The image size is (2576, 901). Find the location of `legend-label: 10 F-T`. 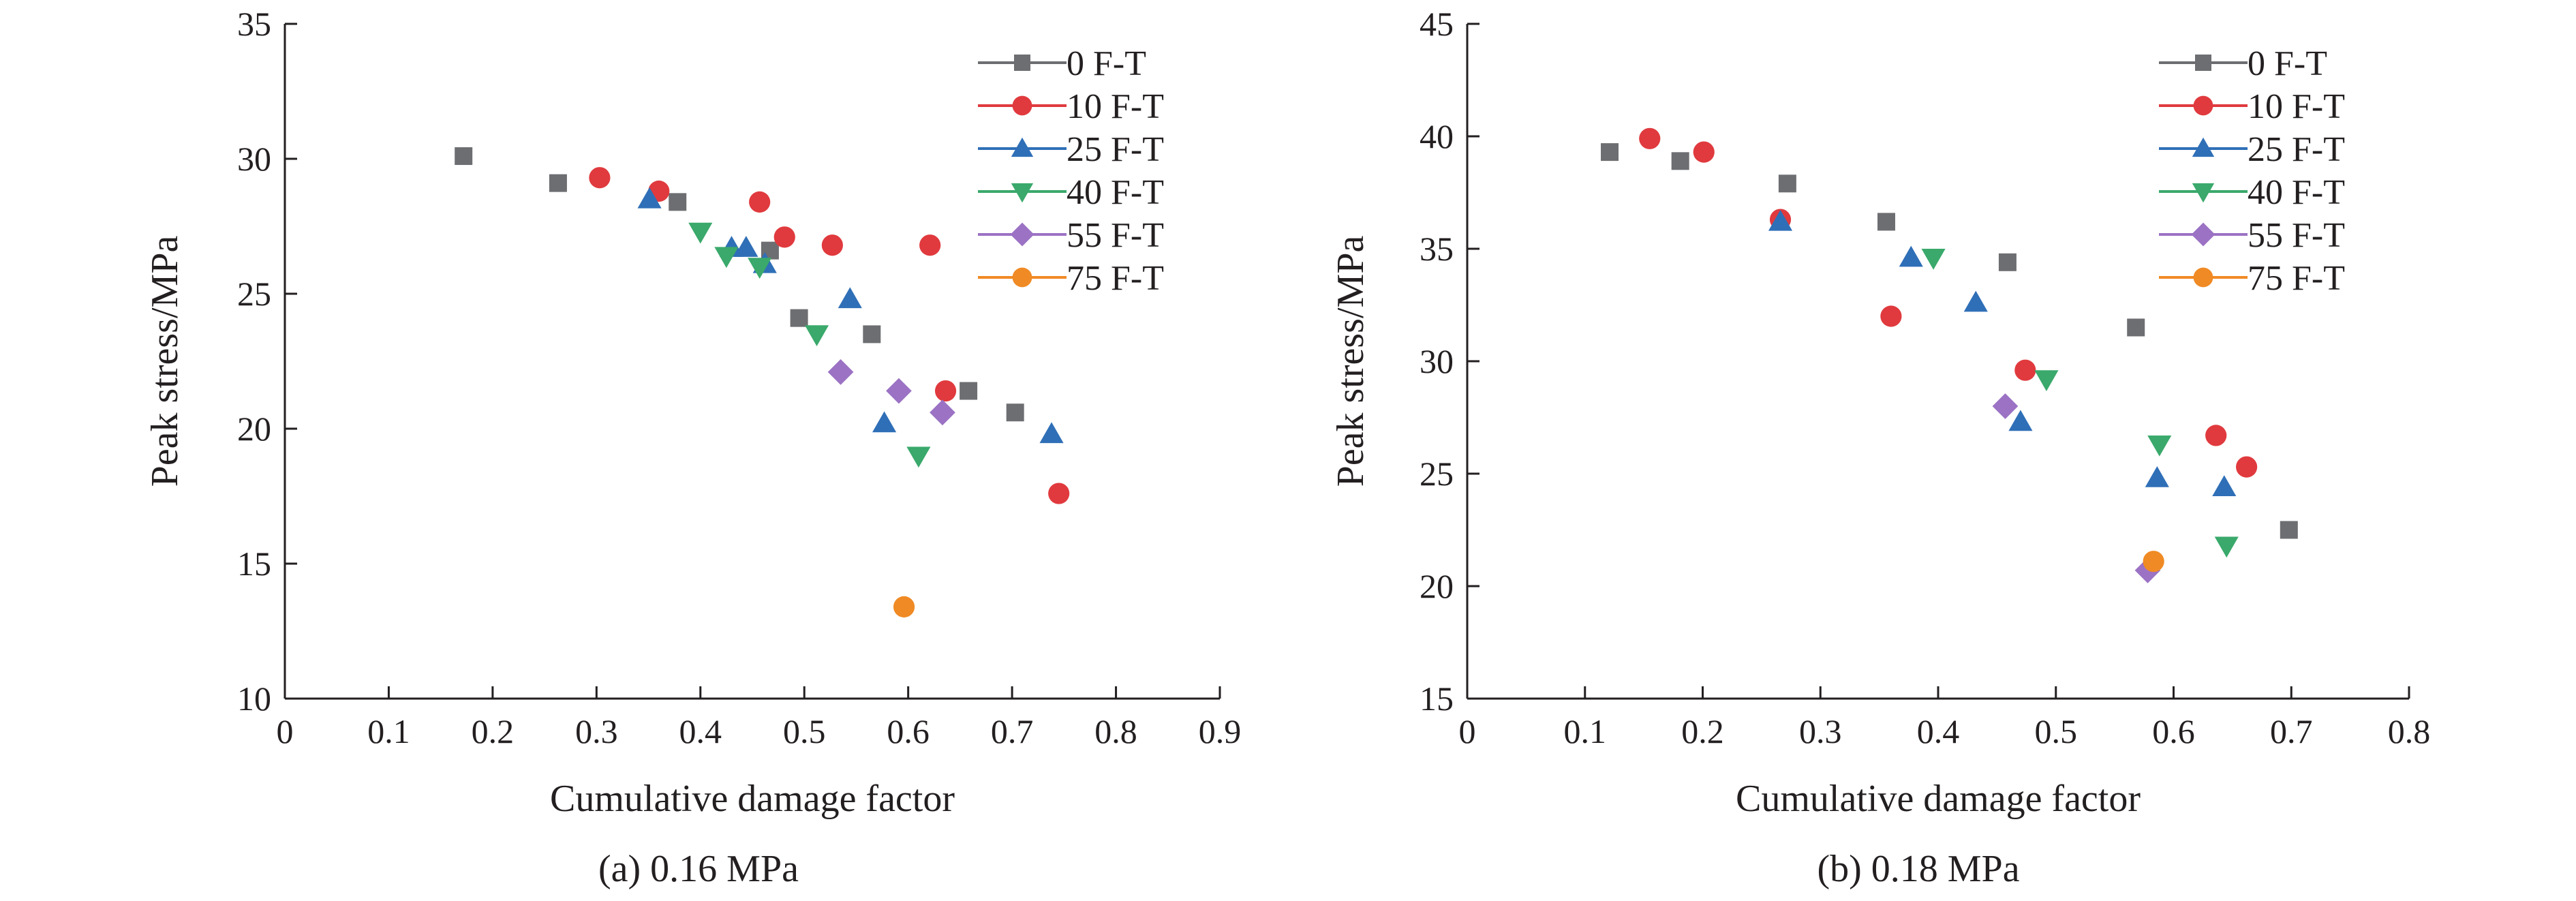

legend-label: 10 F-T is located at coordinates (2296, 107).